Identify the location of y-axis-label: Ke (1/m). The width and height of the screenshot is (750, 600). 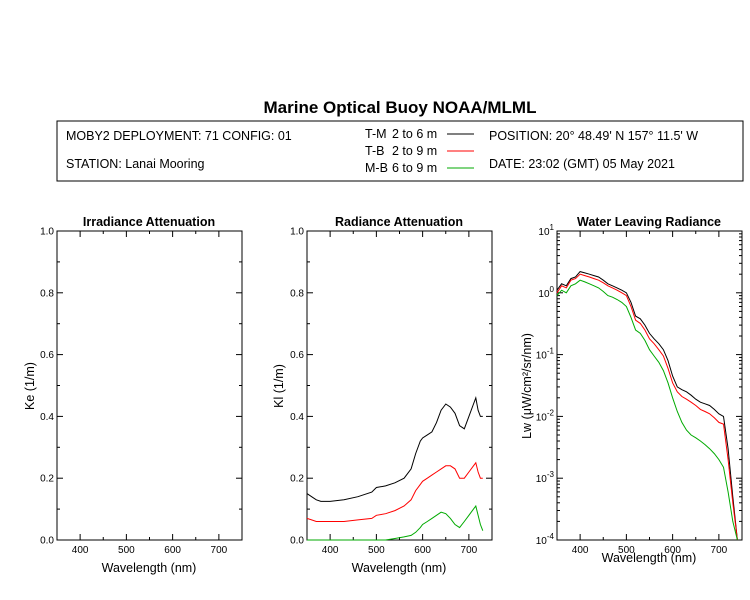
(30, 386).